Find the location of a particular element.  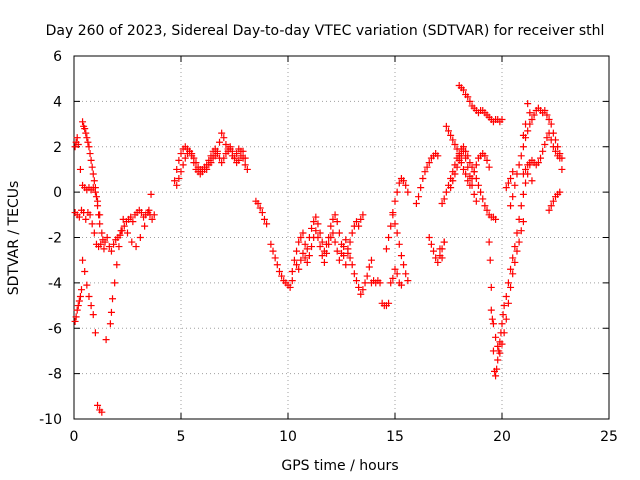

y-tick-label: 0 is located at coordinates (57, 193).